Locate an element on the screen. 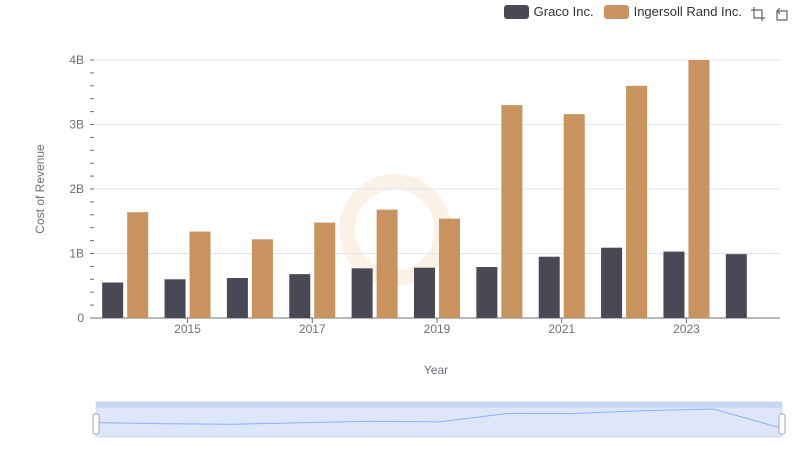 Image resolution: width=800 pixels, height=461 pixels. bar-ingersoll-2018 is located at coordinates (387, 263).